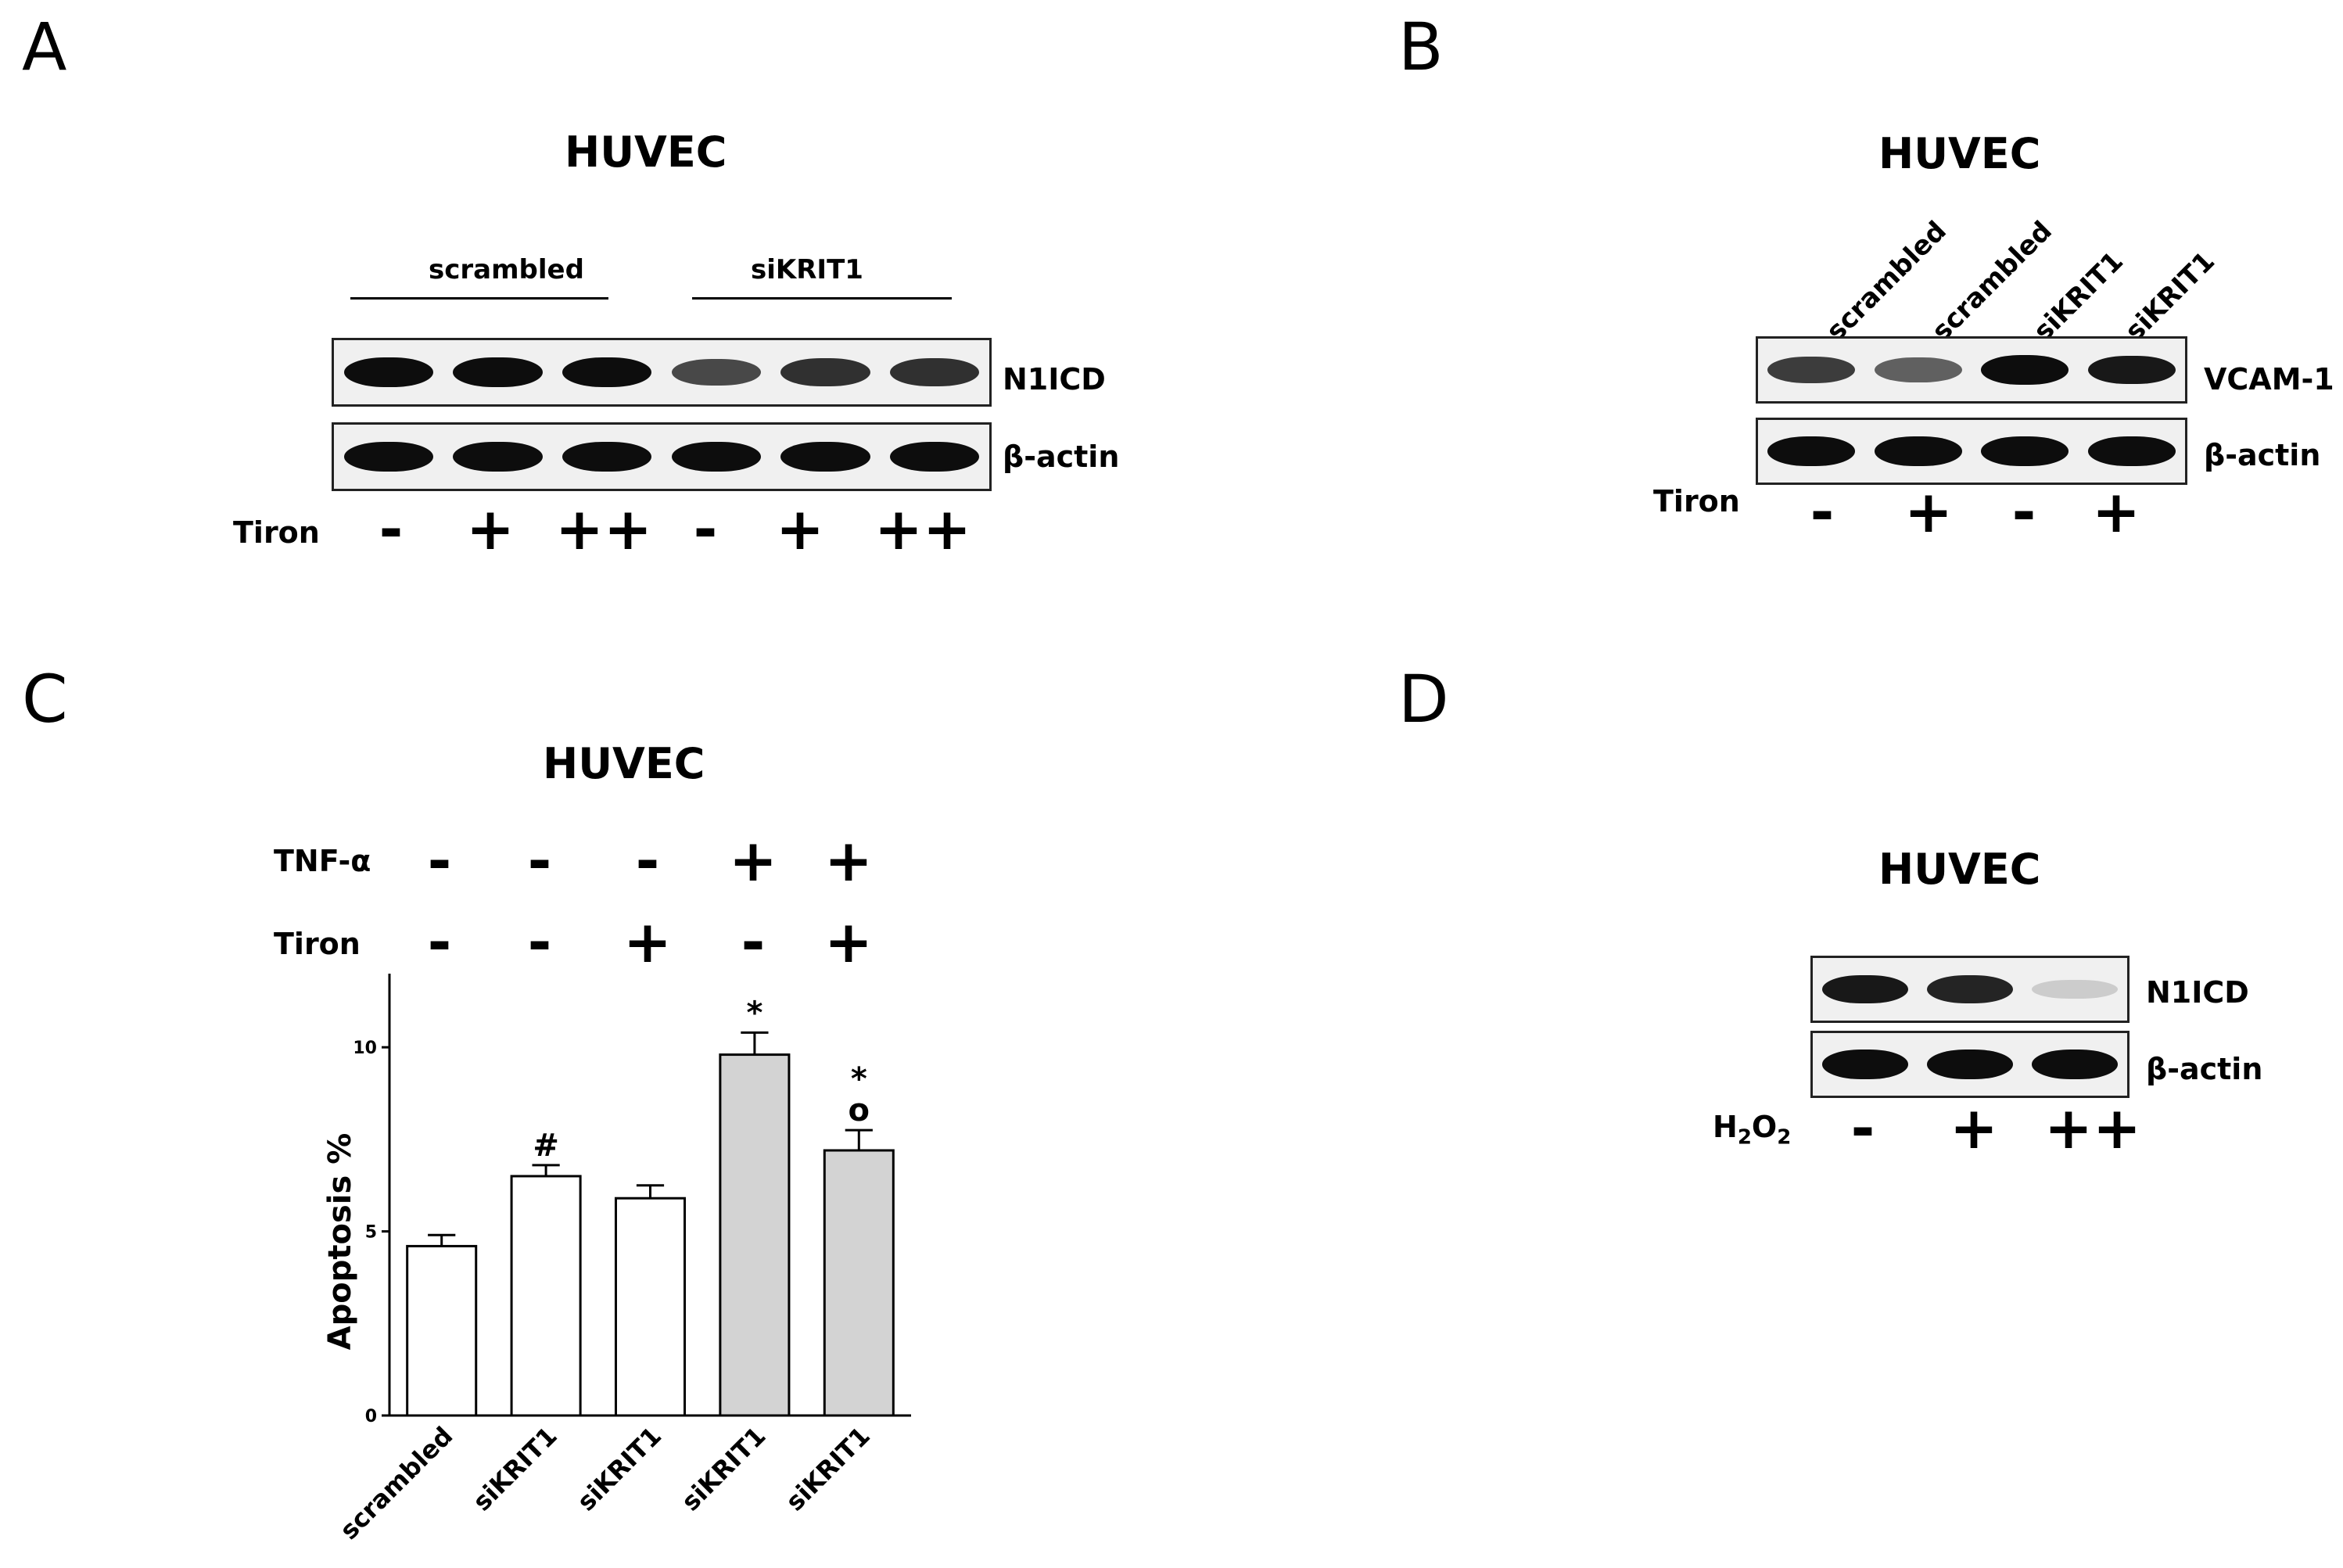  Describe the element at coordinates (44, 47) in the screenshot. I see `panel-a-letter: A` at that location.